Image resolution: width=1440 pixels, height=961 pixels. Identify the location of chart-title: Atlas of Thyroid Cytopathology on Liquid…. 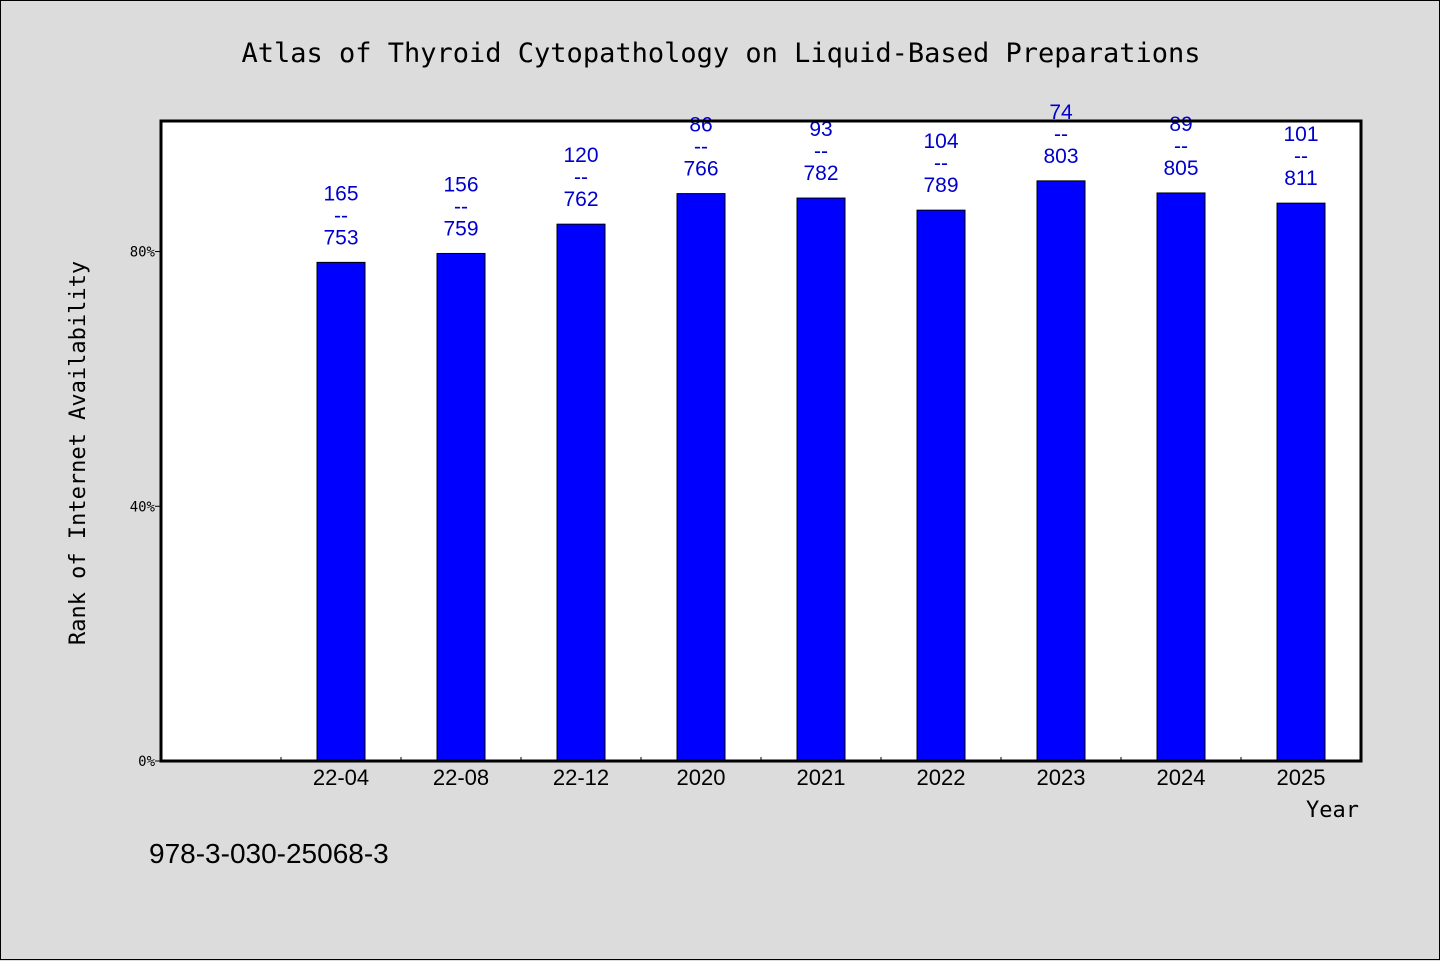
(720, 53).